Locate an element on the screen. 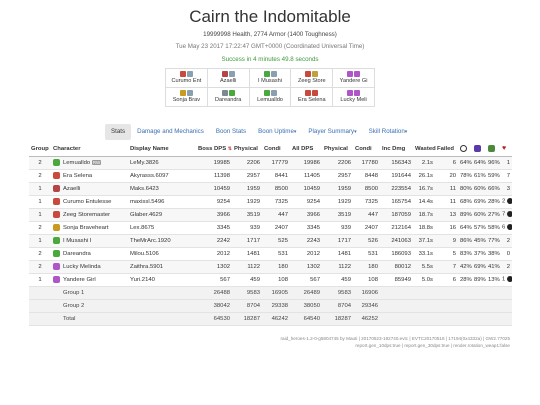 This screenshot has height=405, width=540. squad-member-name: Sonja Brav is located at coordinates (186, 100).